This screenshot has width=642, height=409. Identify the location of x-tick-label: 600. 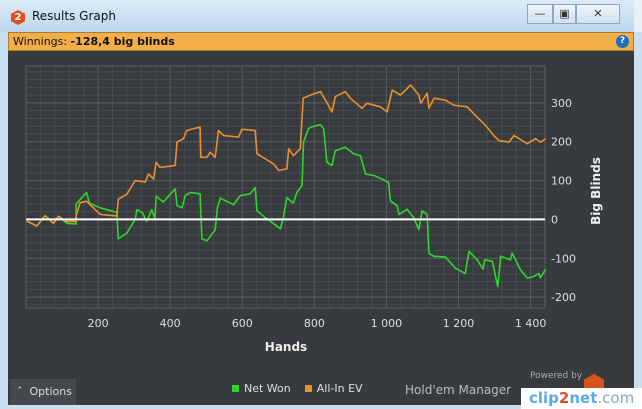
(242, 323).